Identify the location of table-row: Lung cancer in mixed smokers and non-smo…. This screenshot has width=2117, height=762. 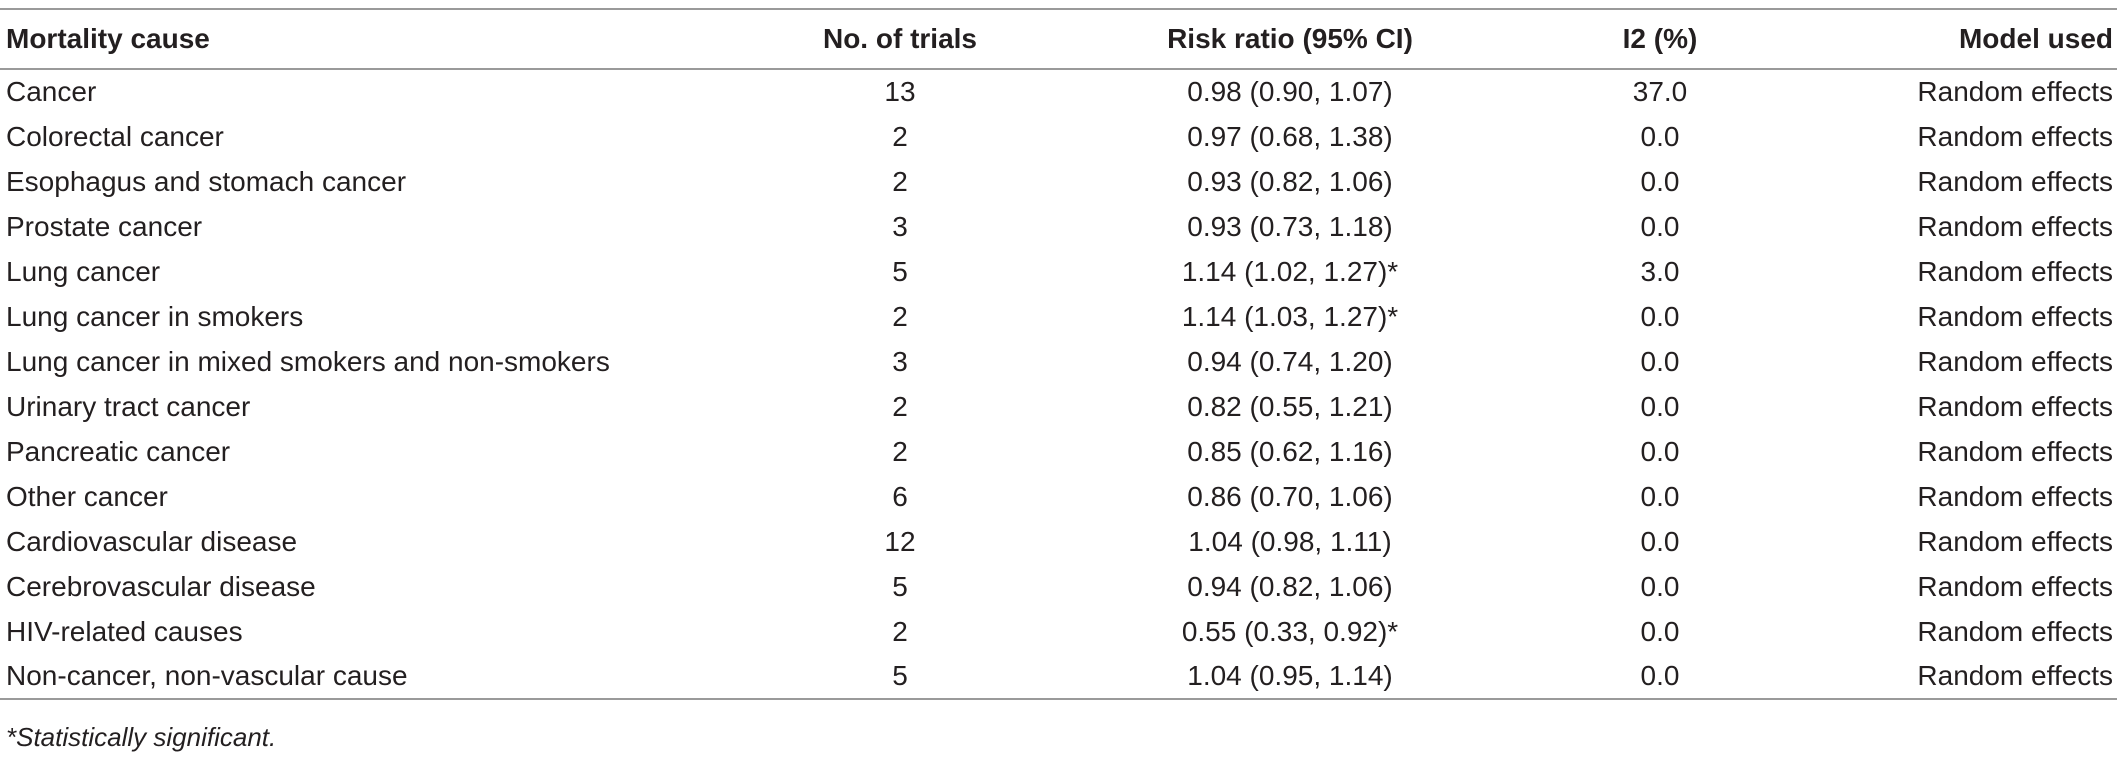
(1058, 361).